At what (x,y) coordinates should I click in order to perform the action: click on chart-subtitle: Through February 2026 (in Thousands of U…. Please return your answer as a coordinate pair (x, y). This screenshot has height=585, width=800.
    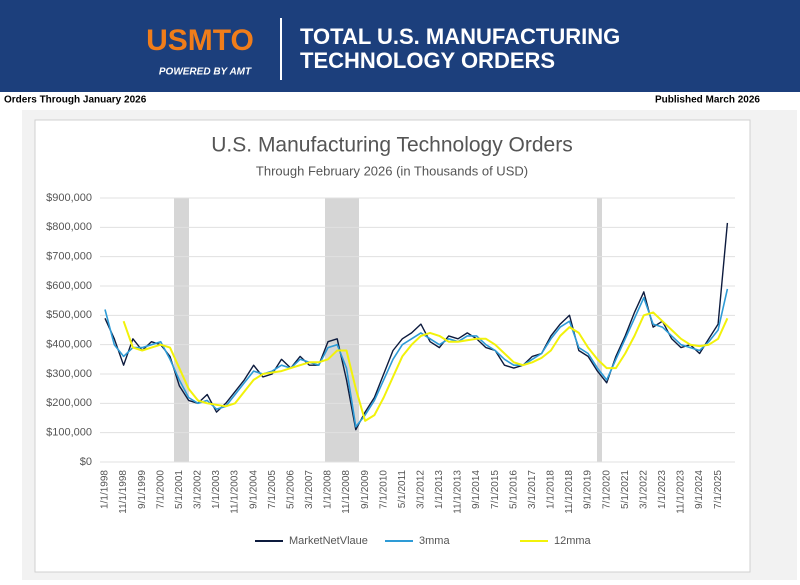
    Looking at the image, I should click on (392, 170).